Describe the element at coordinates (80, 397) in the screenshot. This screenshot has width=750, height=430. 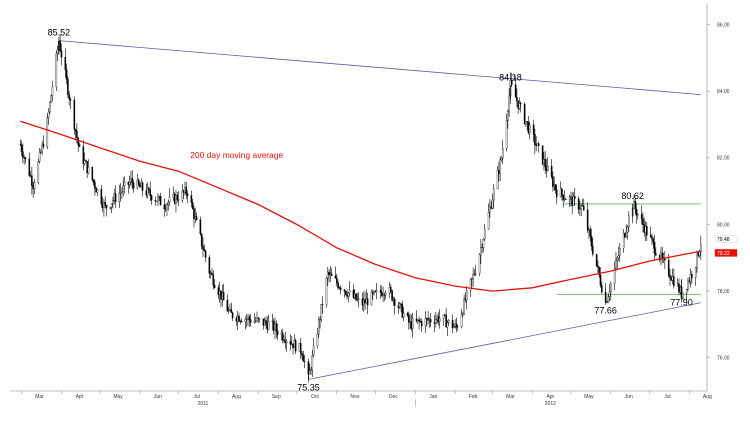
I see `x-tick-label: Apr` at that location.